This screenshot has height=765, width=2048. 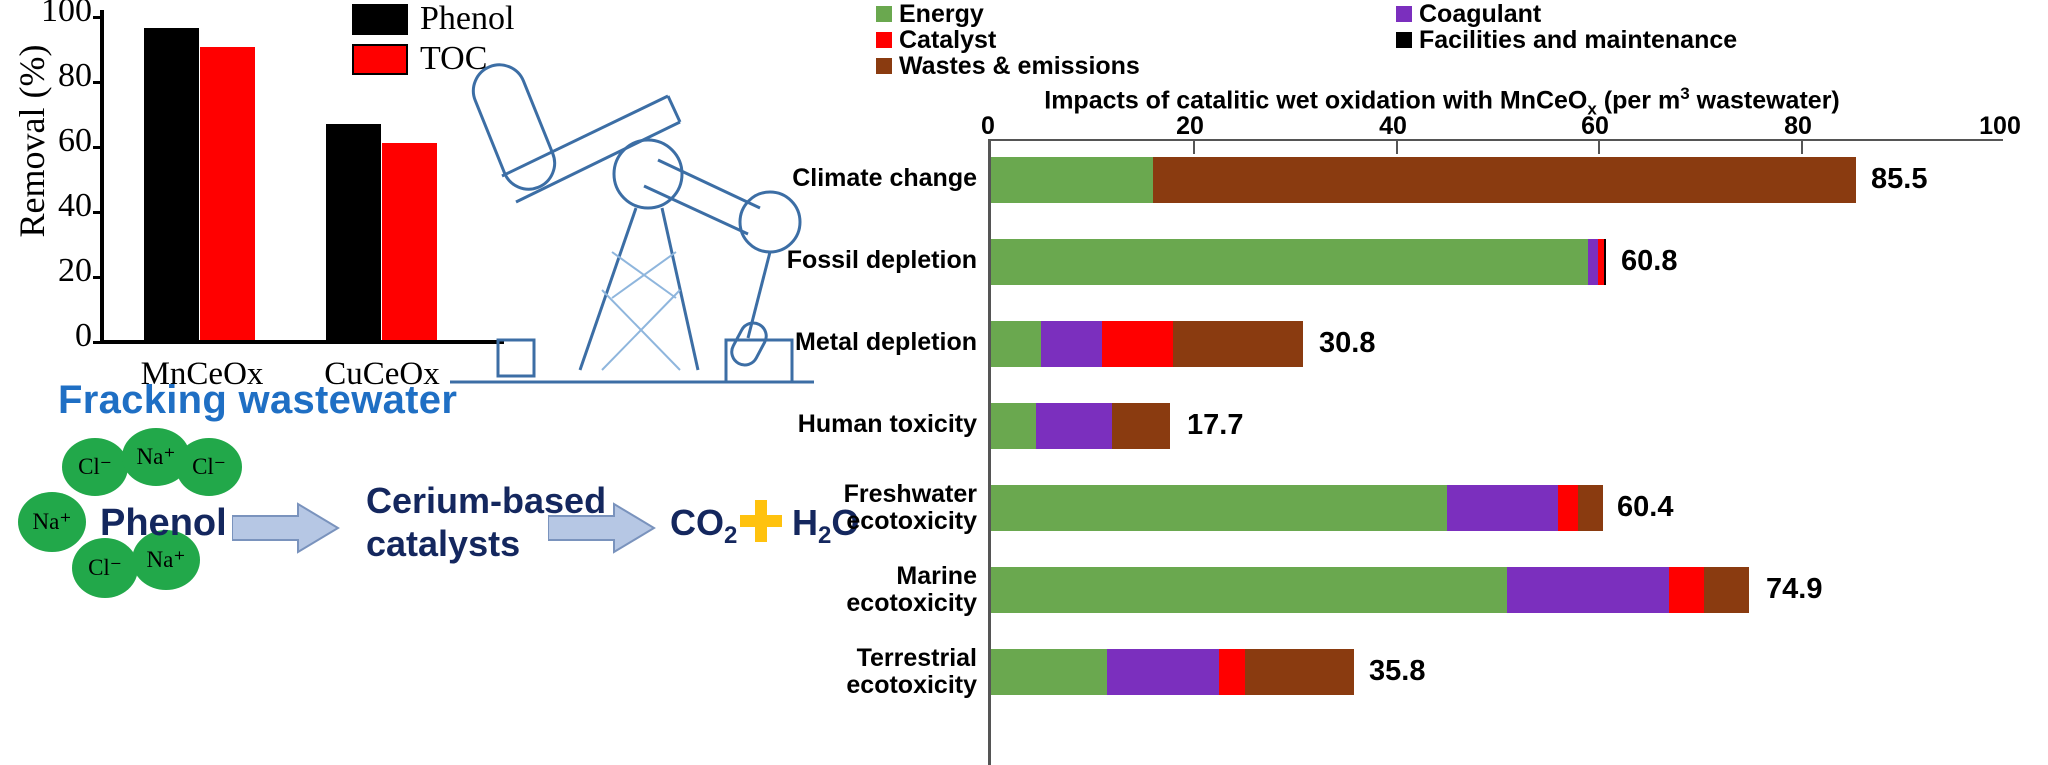 I want to click on bar-value-human-toxicity: 17.7, so click(x=1215, y=425).